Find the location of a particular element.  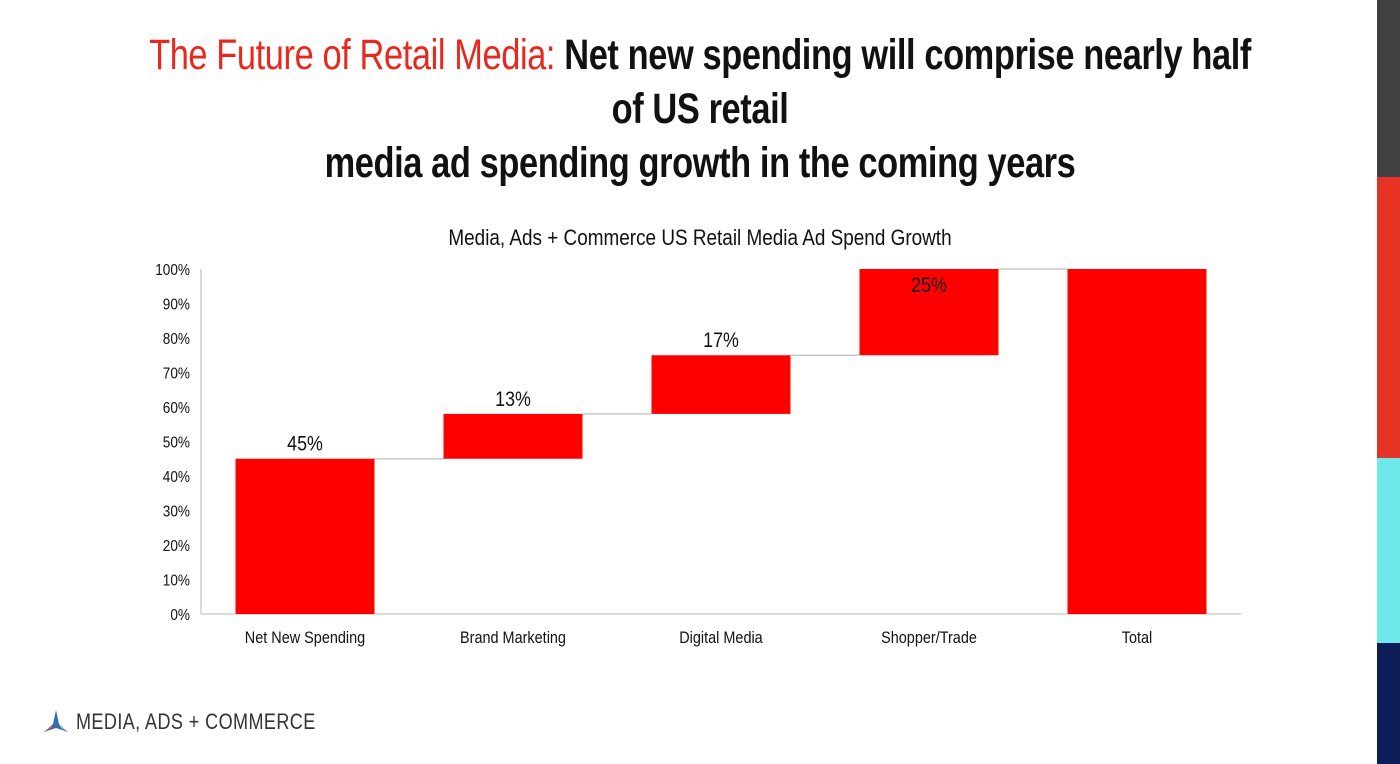

category-label: Total is located at coordinates (1137, 638).